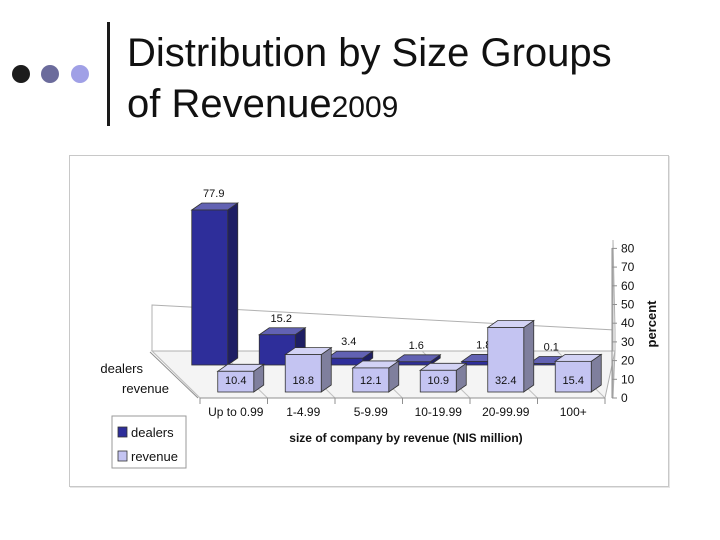 The width and height of the screenshot is (720, 540). I want to click on y-tick-label: 30, so click(628, 342).